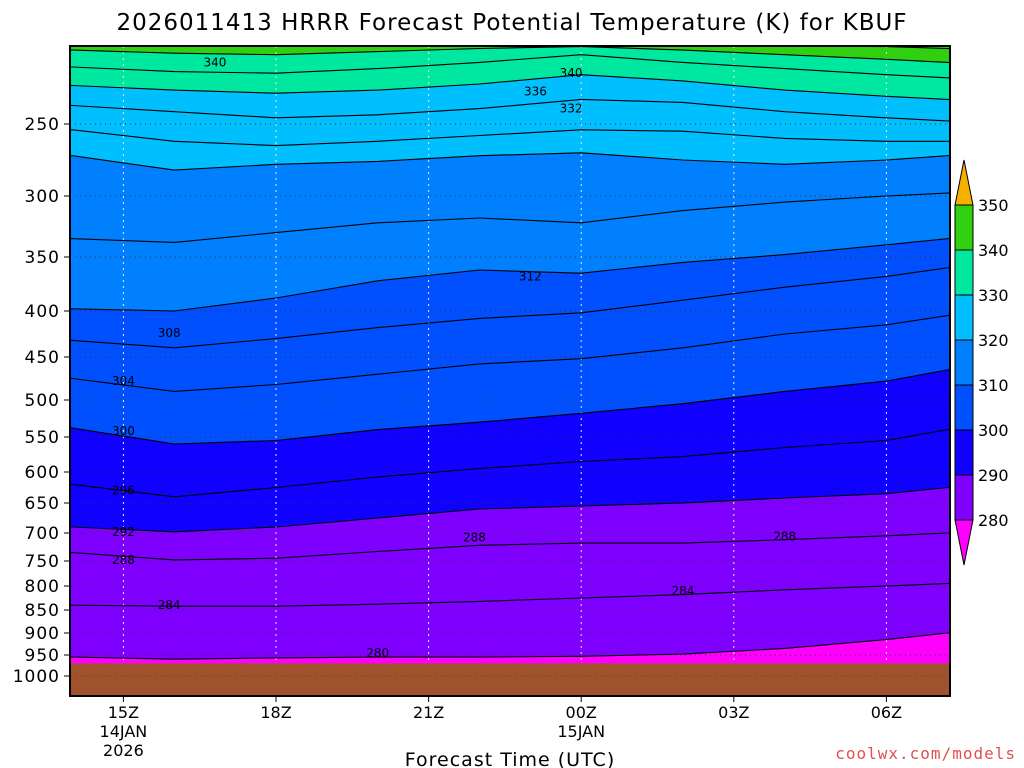  What do you see at coordinates (42, 504) in the screenshot?
I see `y-tick-label-650: 650` at bounding box center [42, 504].